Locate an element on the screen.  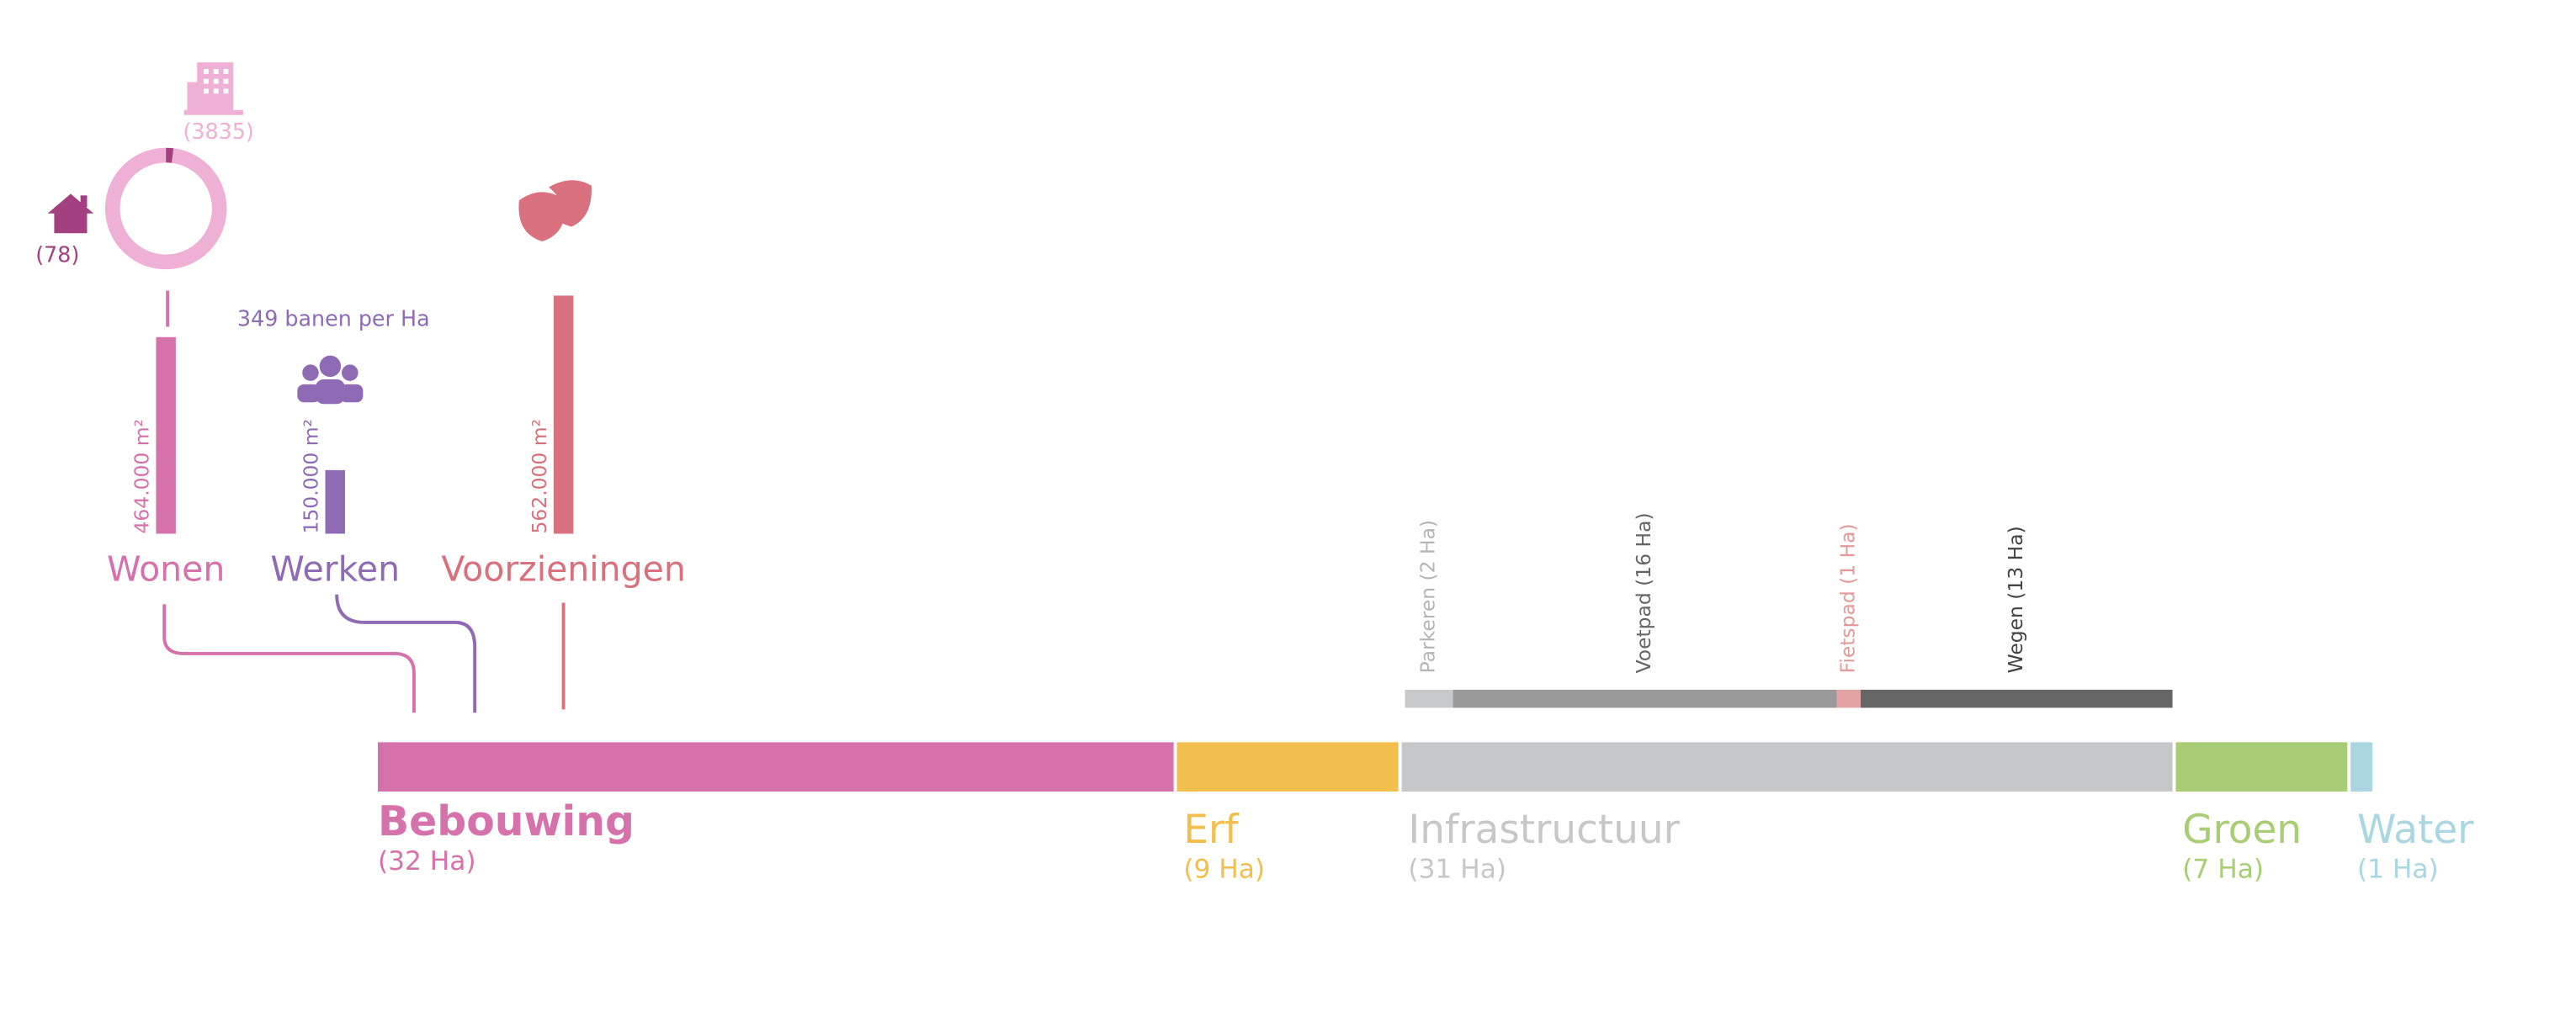
building-icon is located at coordinates (213, 88).